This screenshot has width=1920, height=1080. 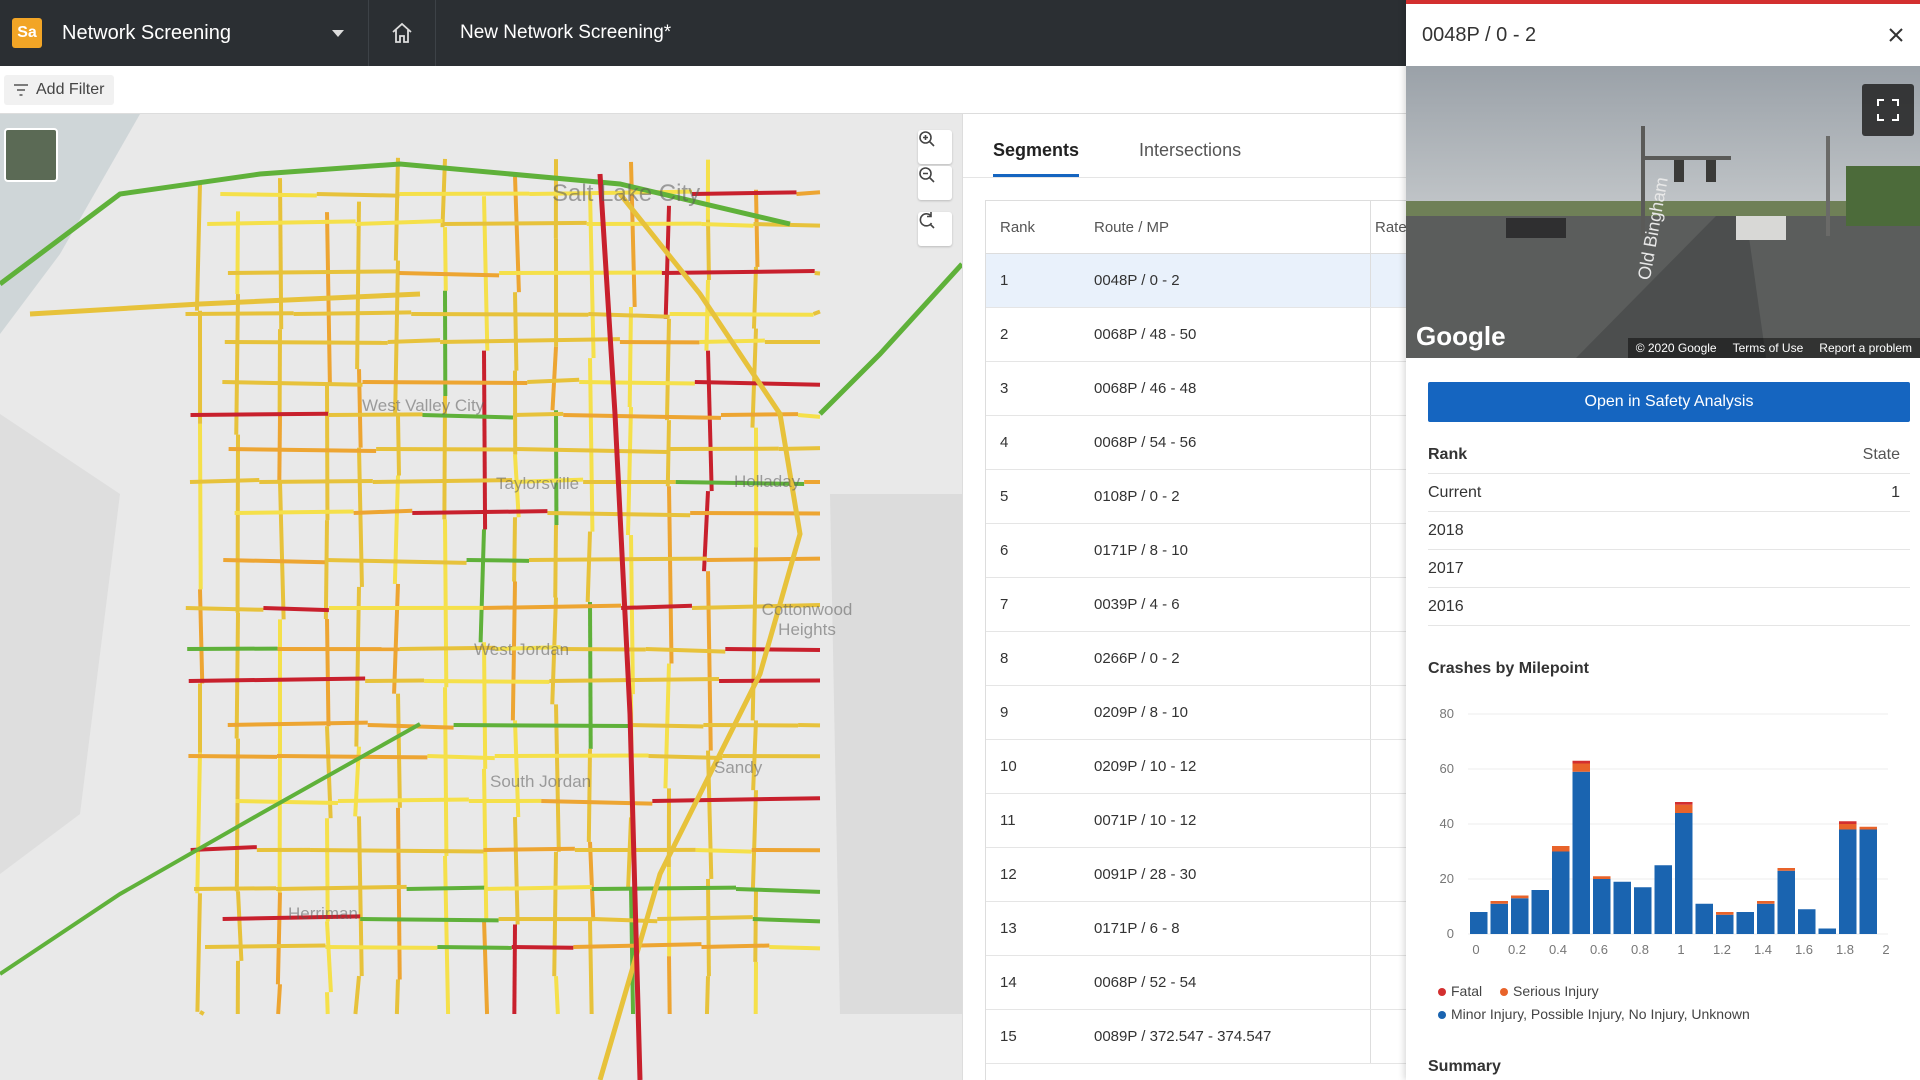 What do you see at coordinates (1196, 281) in the screenshot?
I see `table-row: 1 0048P / 0 - 2` at bounding box center [1196, 281].